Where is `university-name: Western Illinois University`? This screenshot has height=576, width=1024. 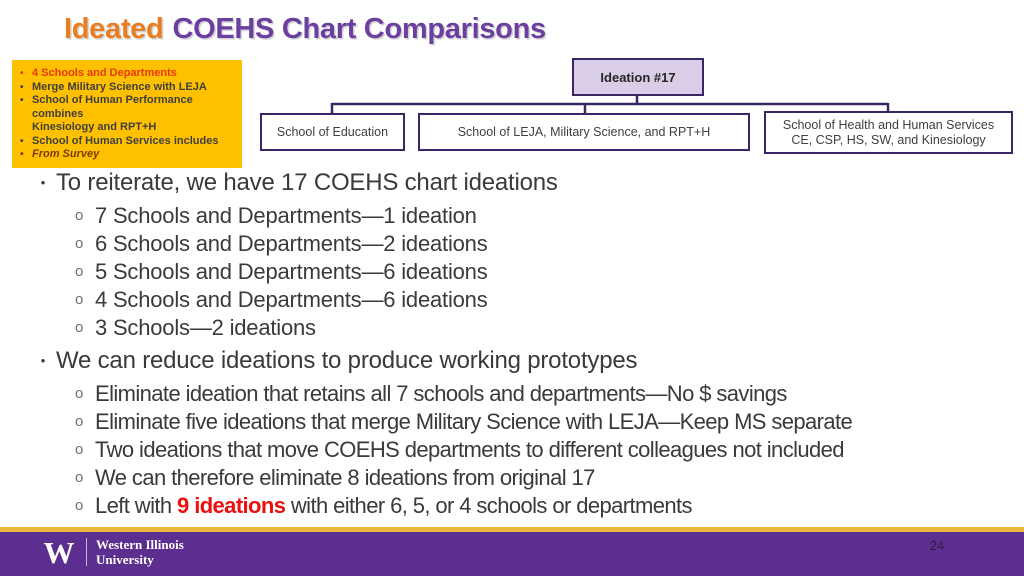 university-name: Western Illinois University is located at coordinates (140, 552).